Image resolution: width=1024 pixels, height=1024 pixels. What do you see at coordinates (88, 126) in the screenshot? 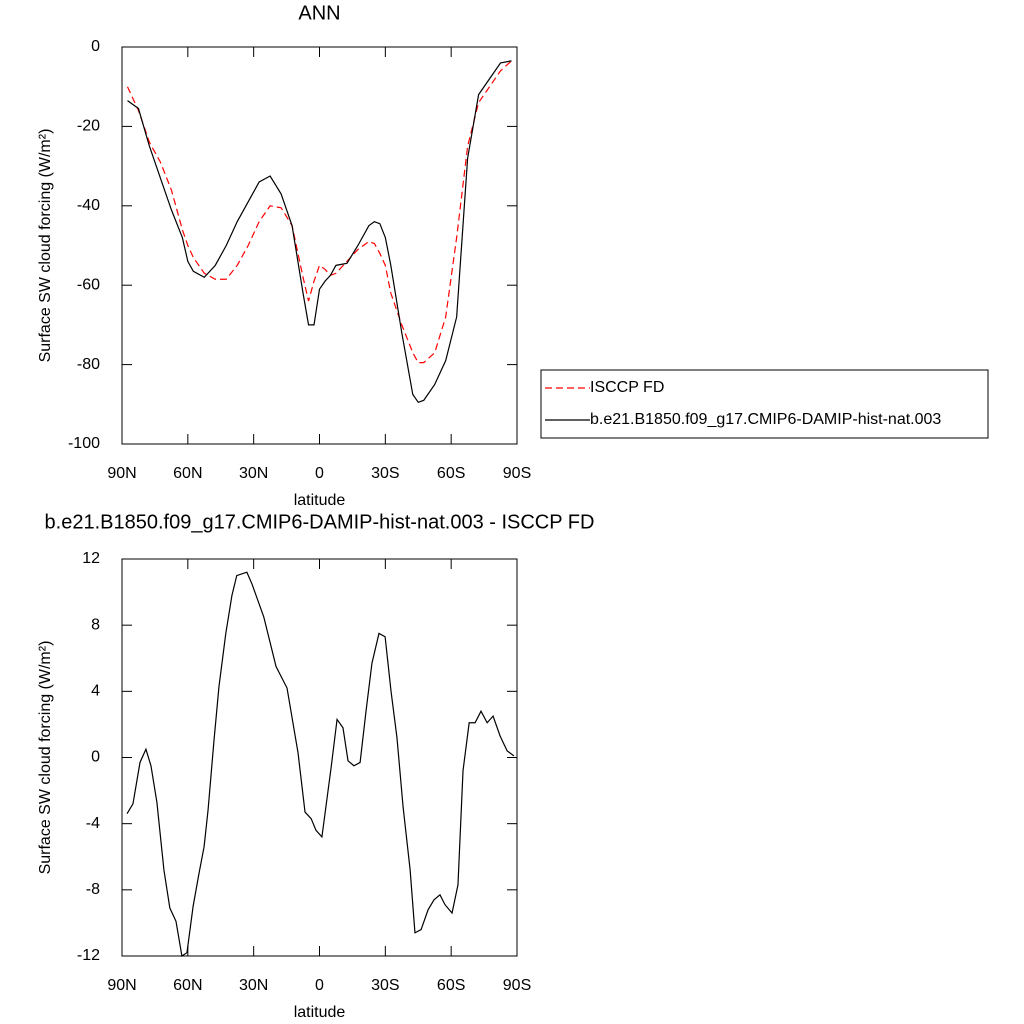
I see `y-tick-label: -20` at bounding box center [88, 126].